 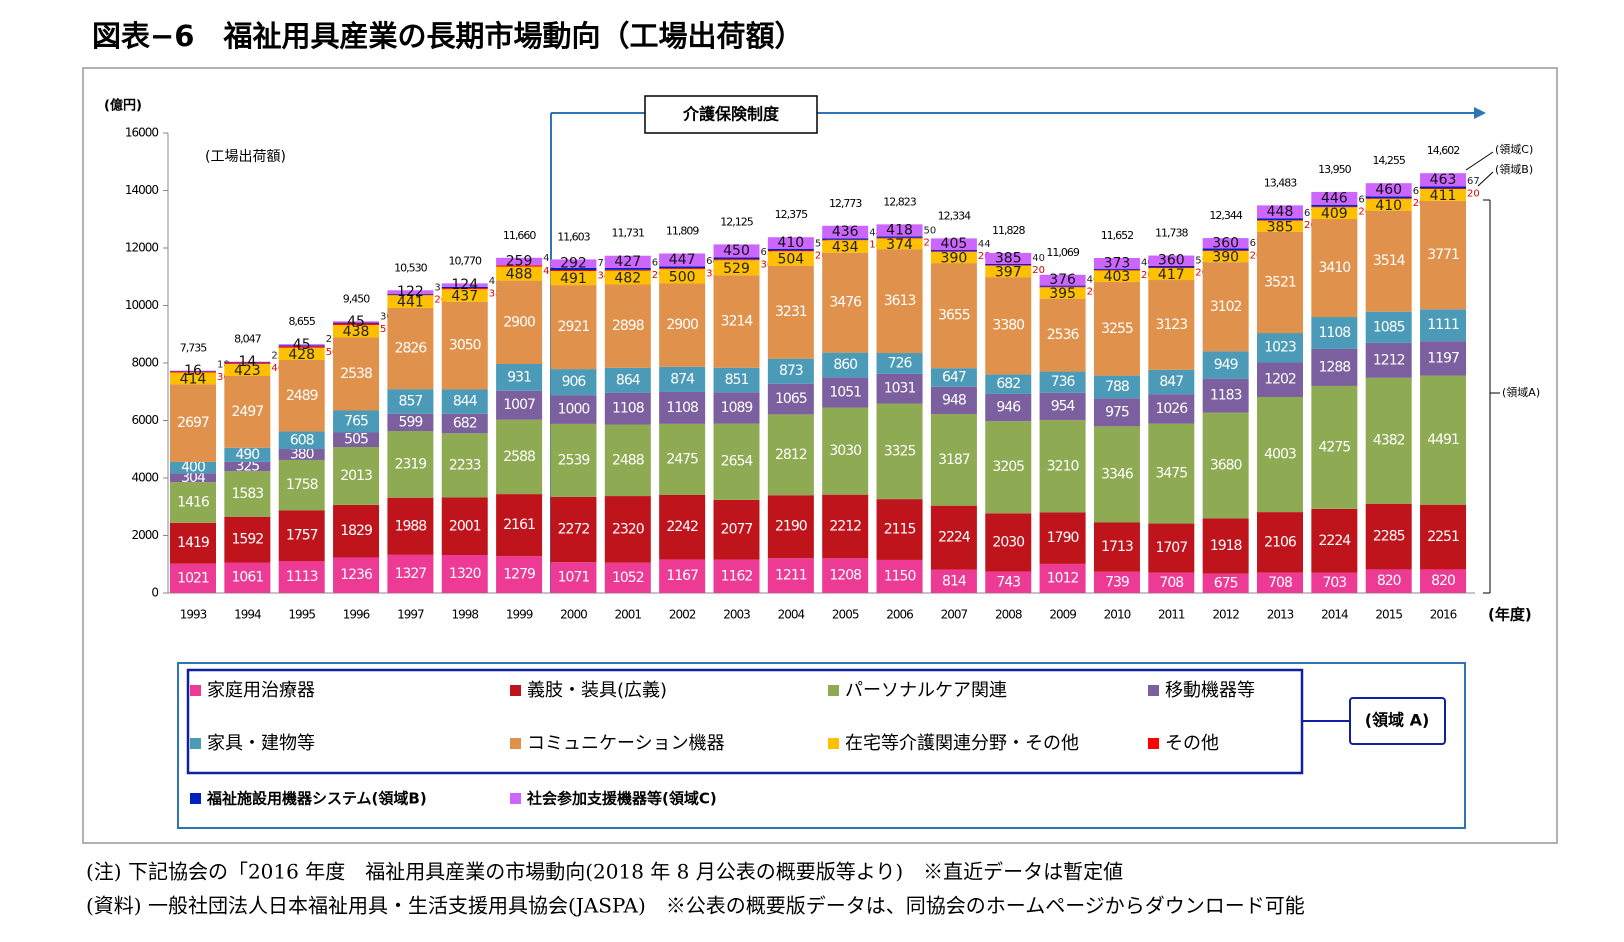 I want to click on value-label: 1021, so click(x=193, y=578).